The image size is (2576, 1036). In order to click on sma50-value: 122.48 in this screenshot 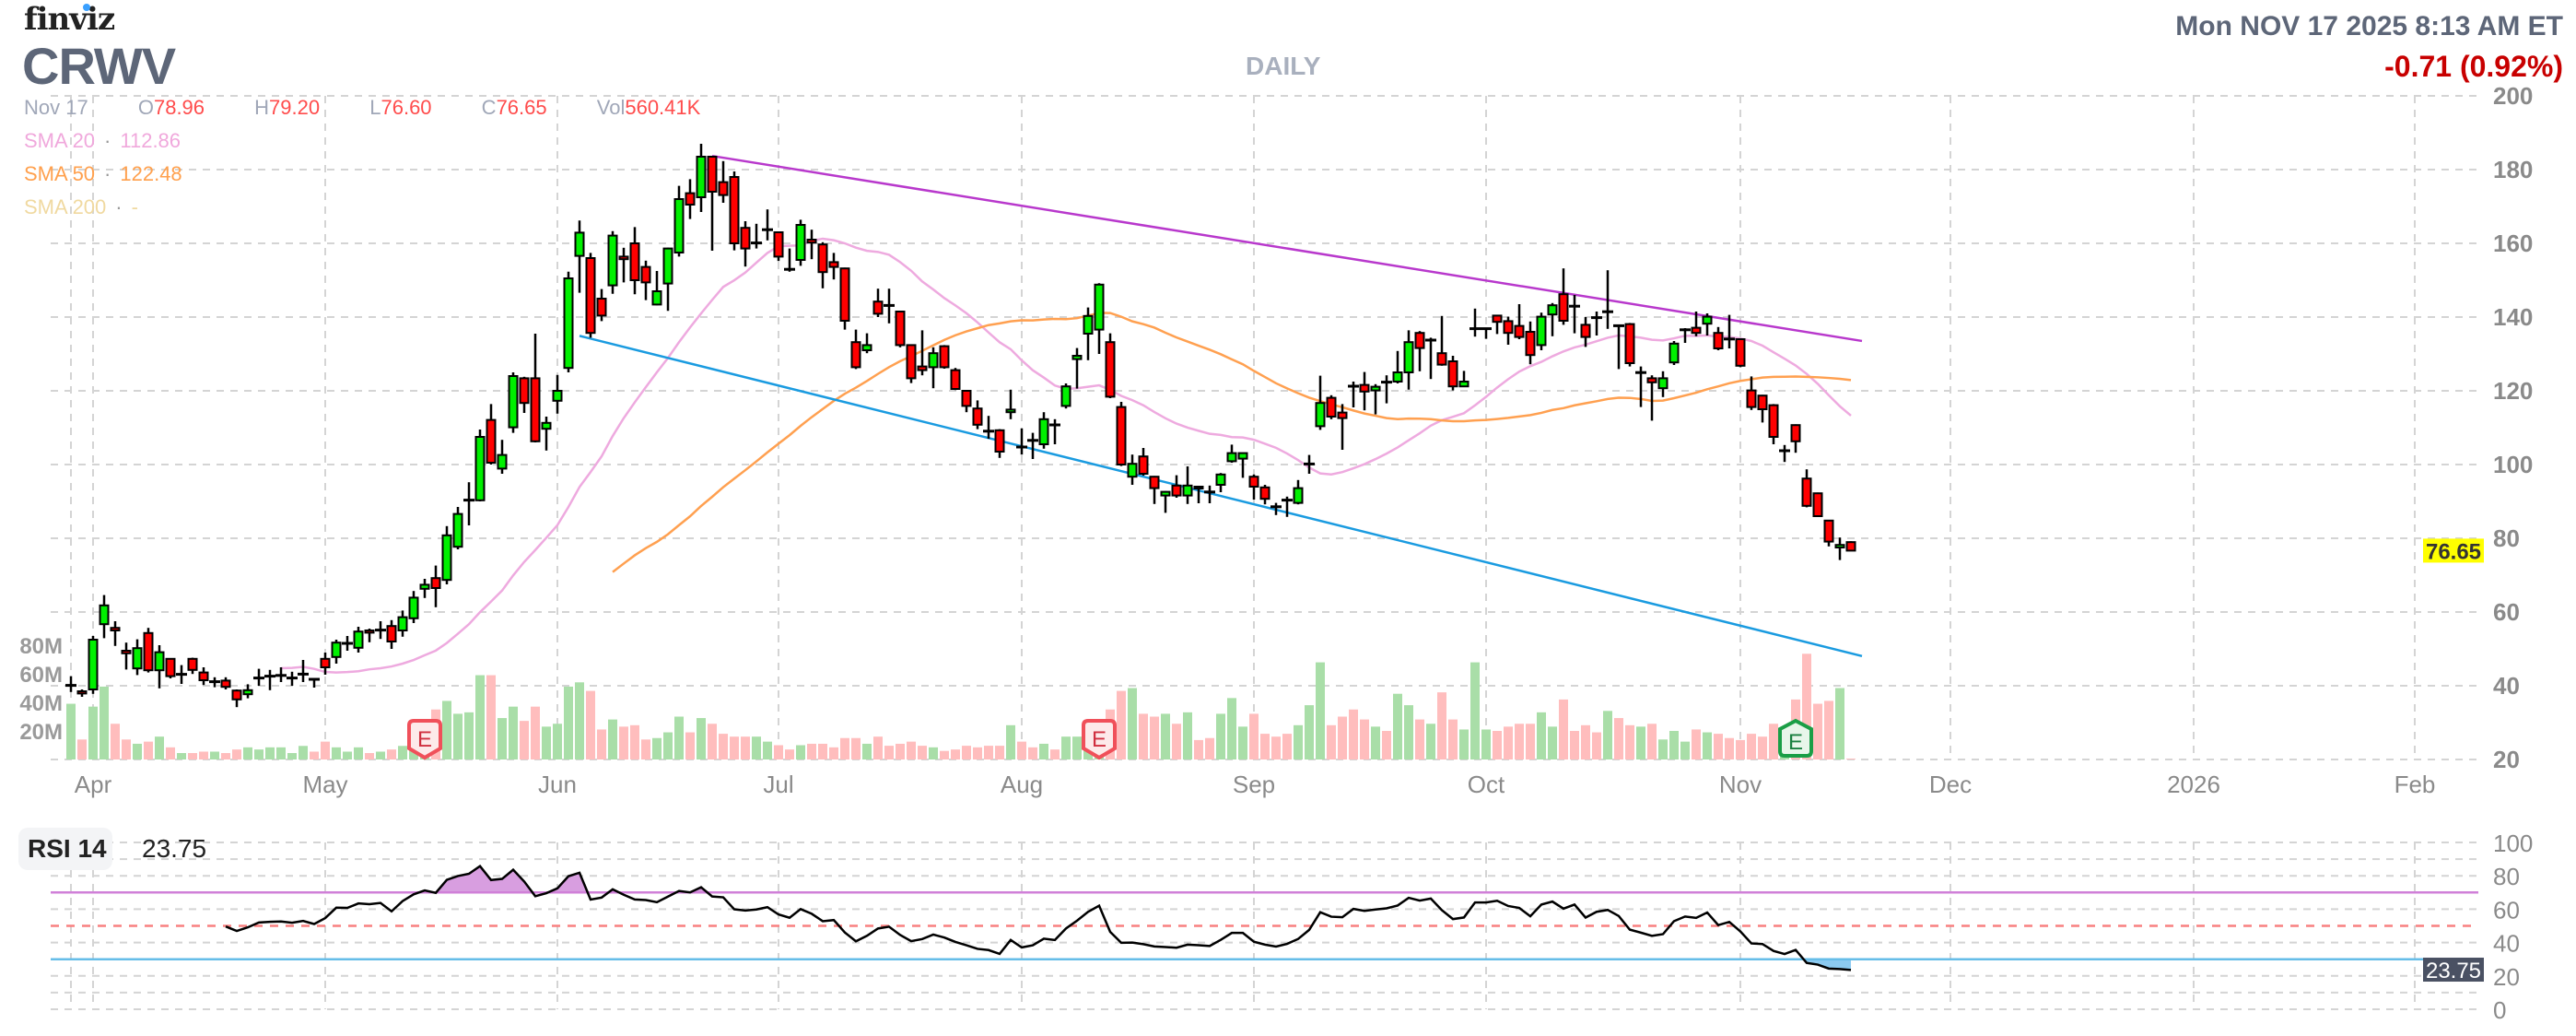, I will do `click(151, 174)`.